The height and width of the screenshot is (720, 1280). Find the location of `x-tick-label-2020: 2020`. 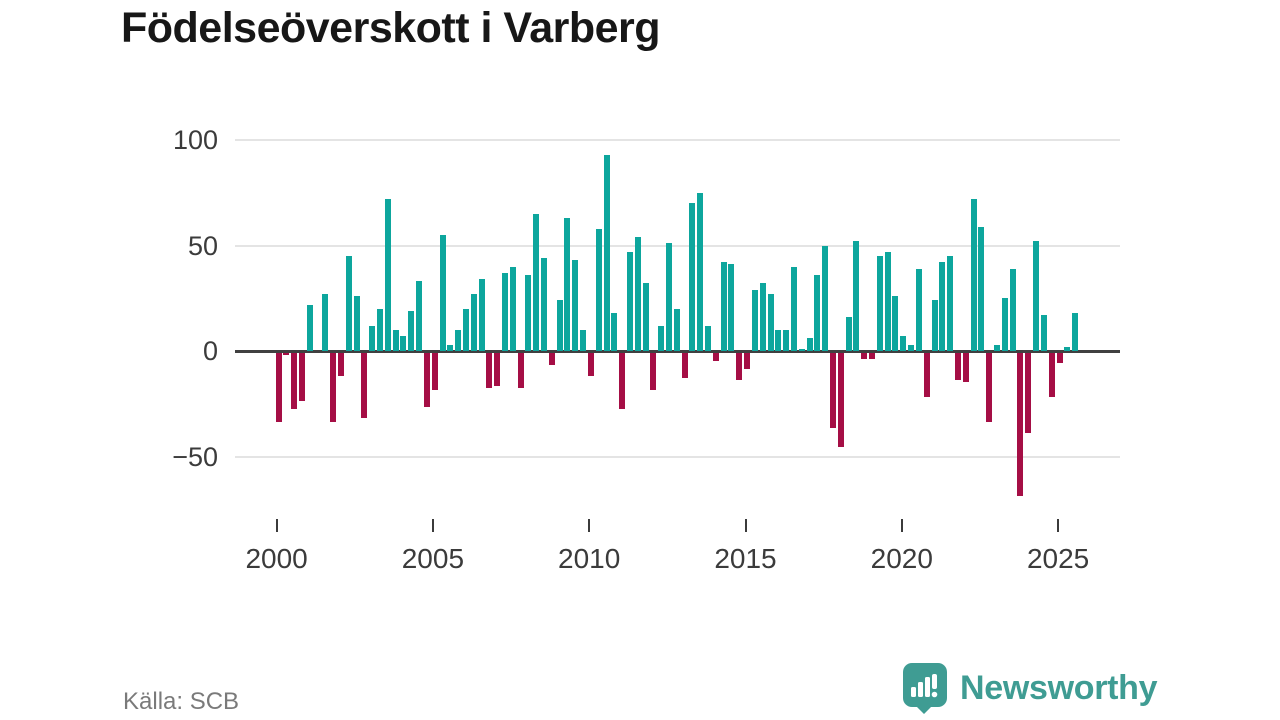

x-tick-label-2020: 2020 is located at coordinates (901, 558).